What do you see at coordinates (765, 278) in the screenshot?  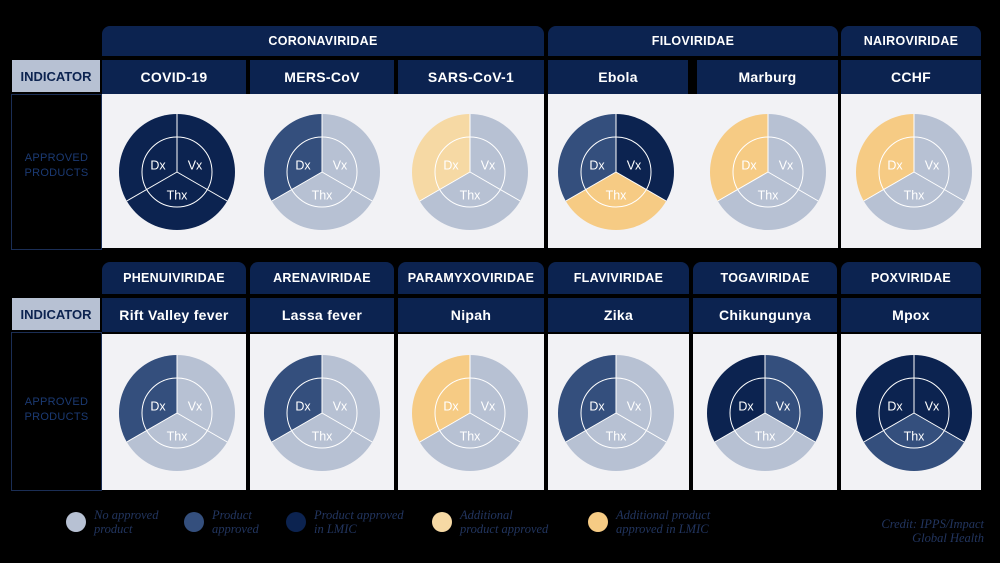 I see `family-header-togaviridae: TOGAVIRIDAE` at bounding box center [765, 278].